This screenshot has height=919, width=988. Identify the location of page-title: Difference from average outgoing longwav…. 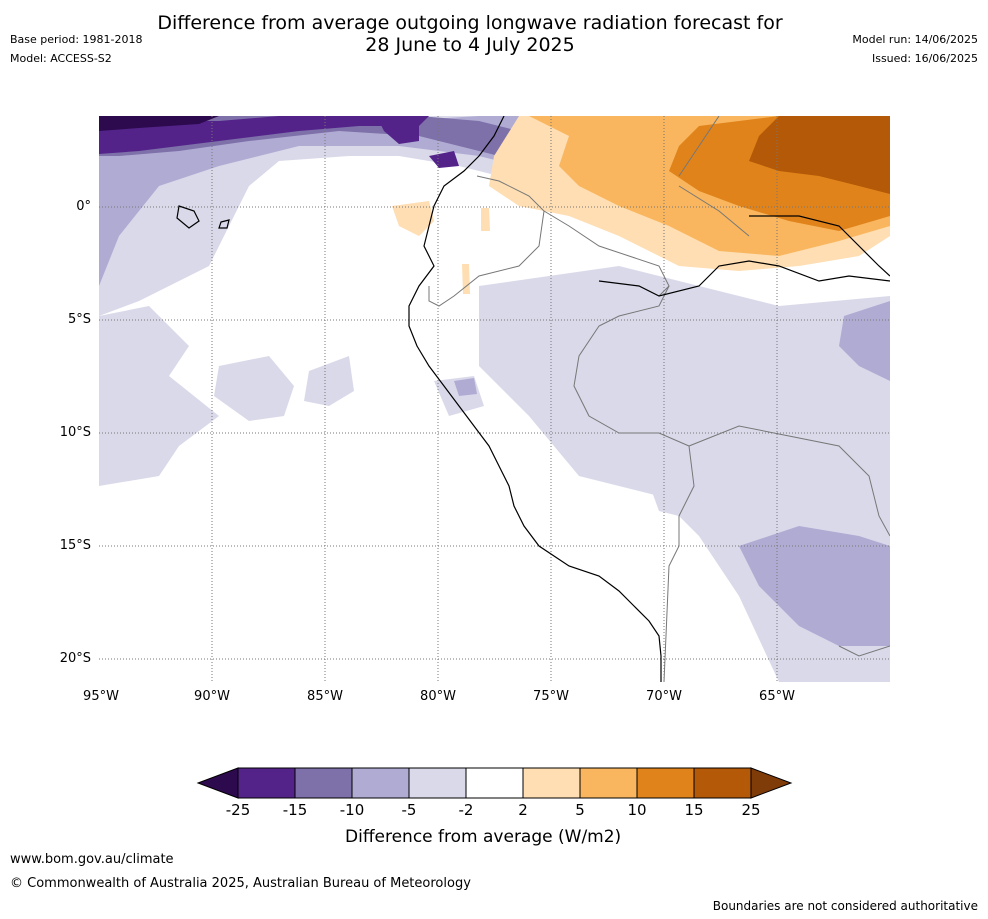
(470, 34).